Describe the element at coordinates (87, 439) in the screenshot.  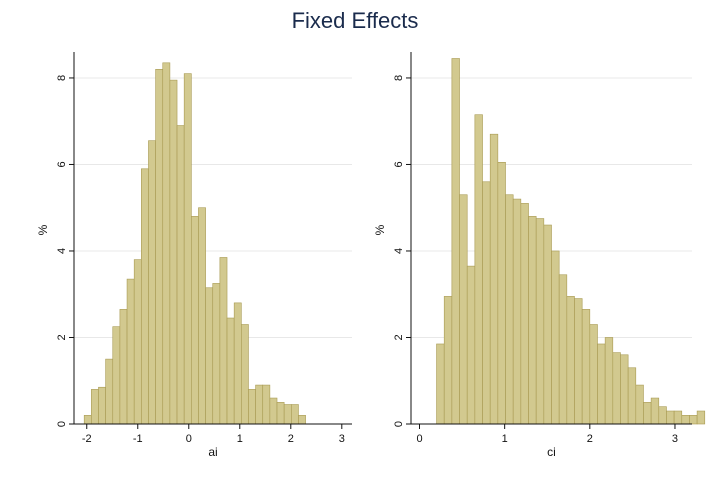
I see `x-tick-label: -2` at that location.